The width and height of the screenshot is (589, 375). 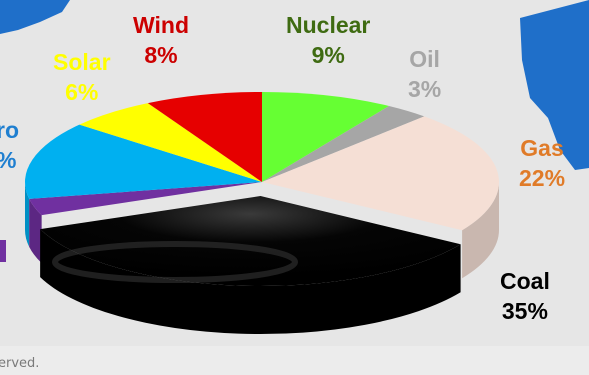 I want to click on label-wind-pct: 8%, so click(x=161, y=55).